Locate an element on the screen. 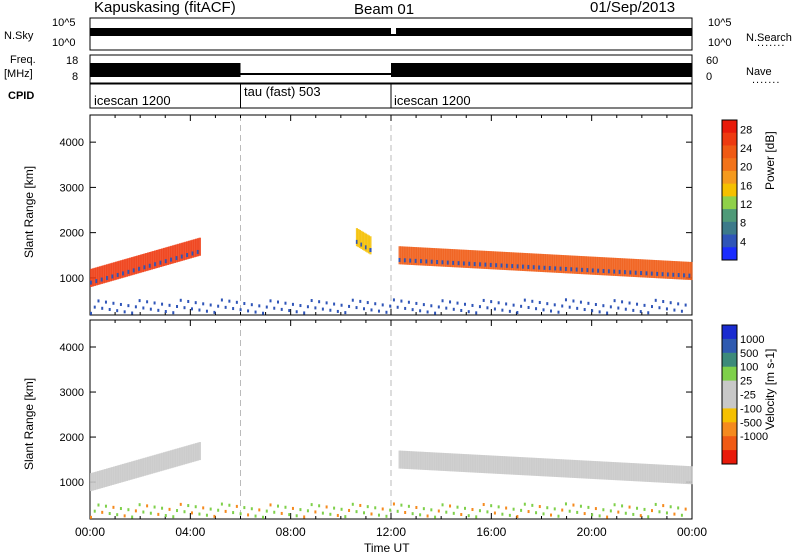  colorbar-tick-label: 500 is located at coordinates (749, 354).